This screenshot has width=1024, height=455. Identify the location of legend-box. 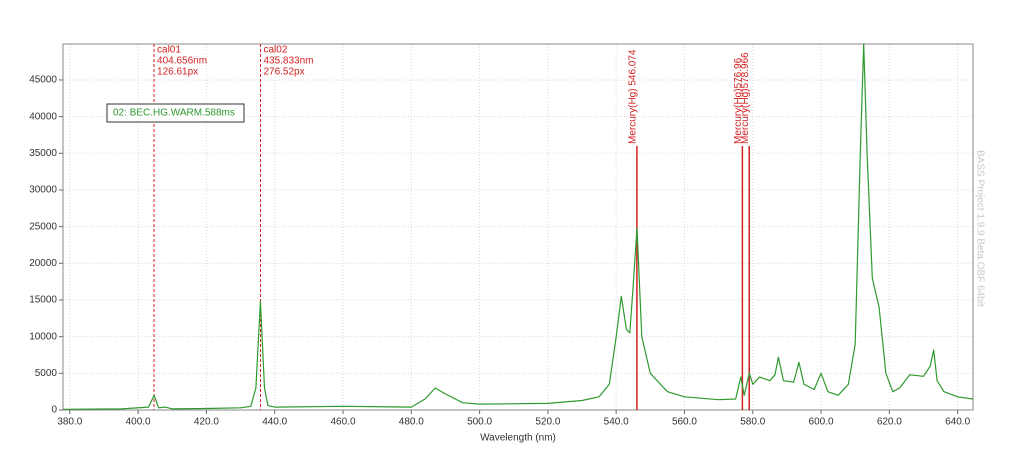
(175, 113).